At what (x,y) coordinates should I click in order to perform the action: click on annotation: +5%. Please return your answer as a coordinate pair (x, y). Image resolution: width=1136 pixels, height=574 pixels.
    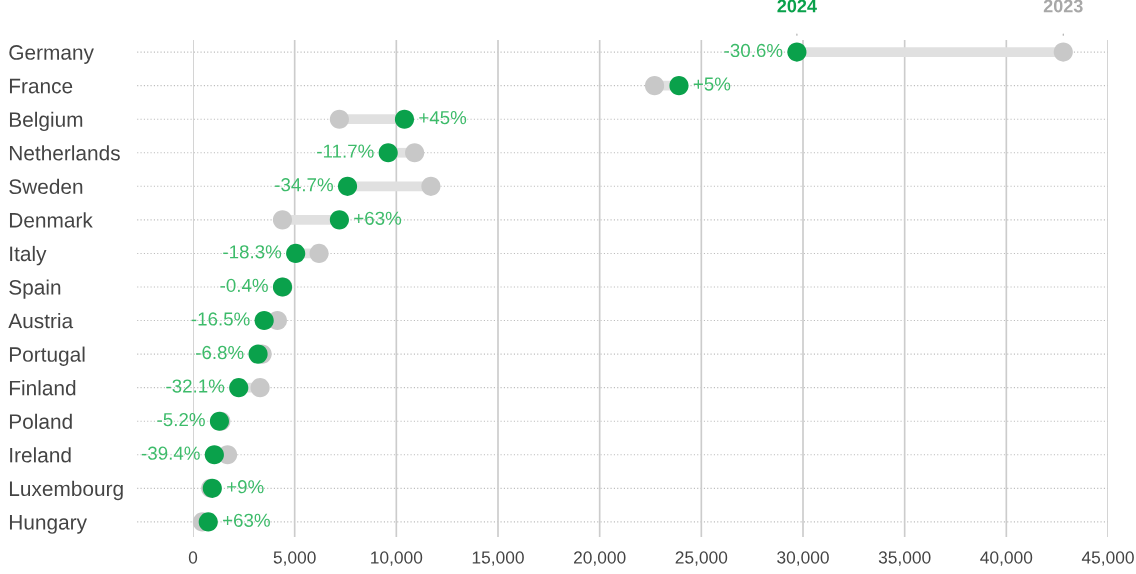
    Looking at the image, I should click on (712, 84).